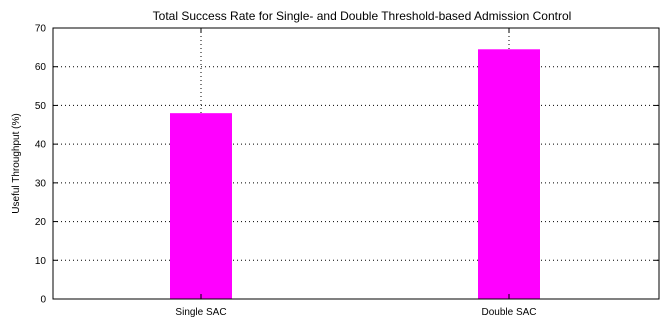  What do you see at coordinates (41, 261) in the screenshot?
I see `y-tick-label: 10` at bounding box center [41, 261].